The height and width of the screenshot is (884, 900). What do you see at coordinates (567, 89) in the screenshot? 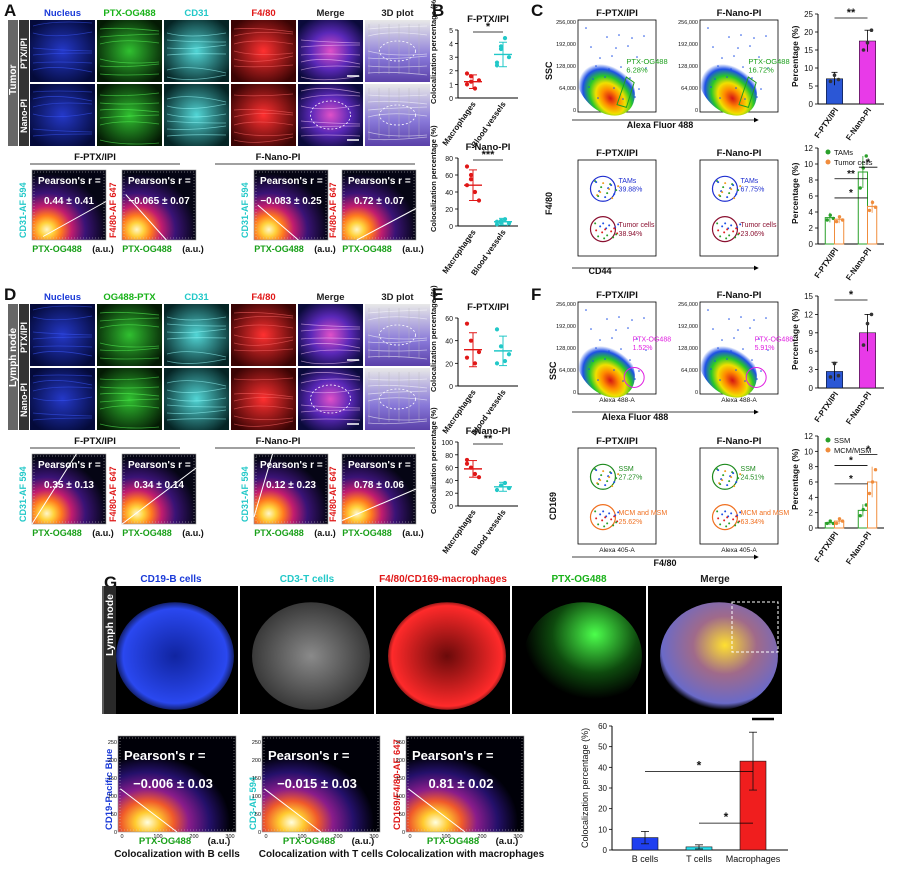
I see `flow-ytick: 64,000` at bounding box center [567, 89].